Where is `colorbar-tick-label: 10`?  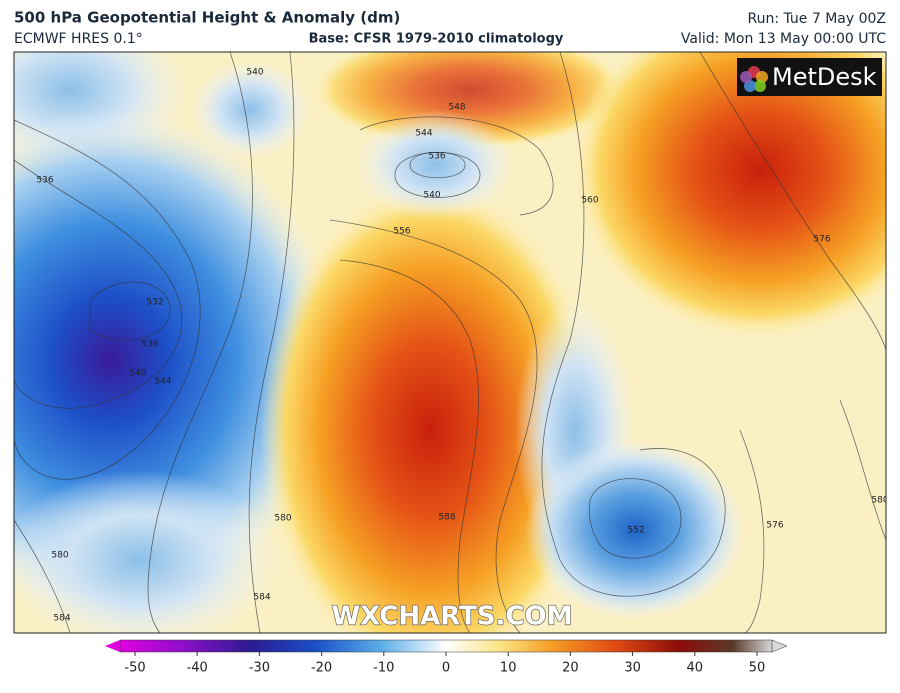
colorbar-tick-label: 10 is located at coordinates (508, 668).